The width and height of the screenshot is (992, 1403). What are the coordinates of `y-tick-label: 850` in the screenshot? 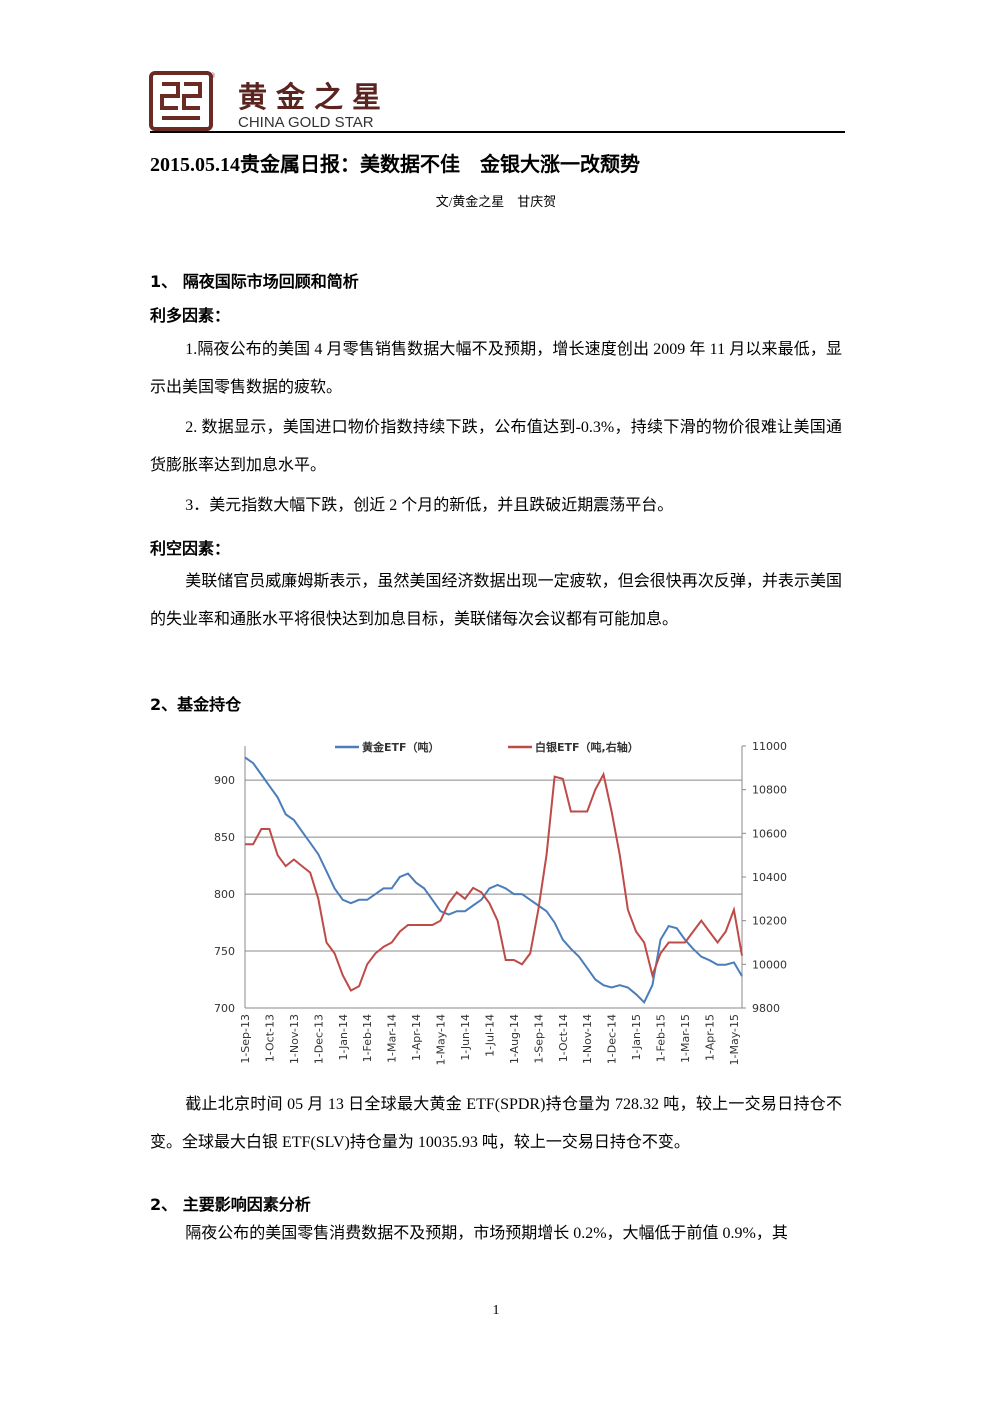 It's located at (224, 837).